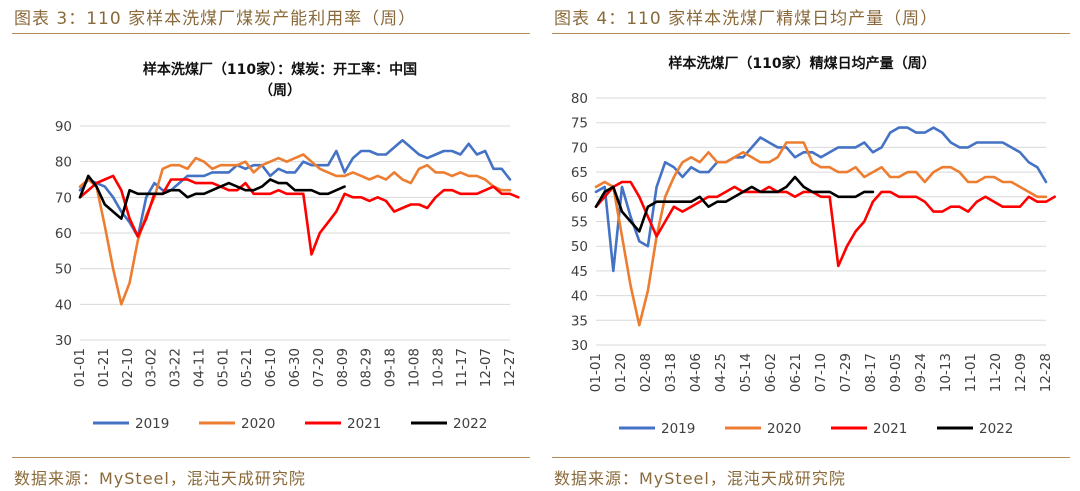 This screenshot has height=491, width=1080. I want to click on x-tick-label: 11-01, so click(971, 372).